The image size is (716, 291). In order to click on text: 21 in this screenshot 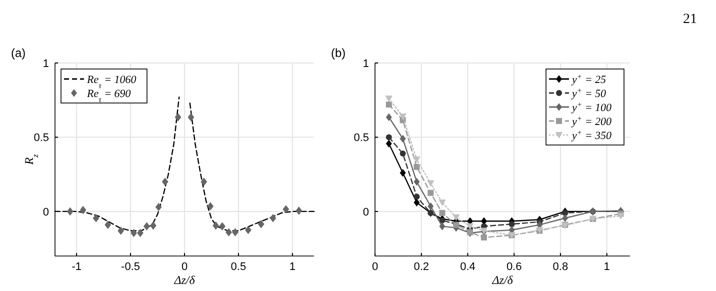, I will do `click(690, 19)`.